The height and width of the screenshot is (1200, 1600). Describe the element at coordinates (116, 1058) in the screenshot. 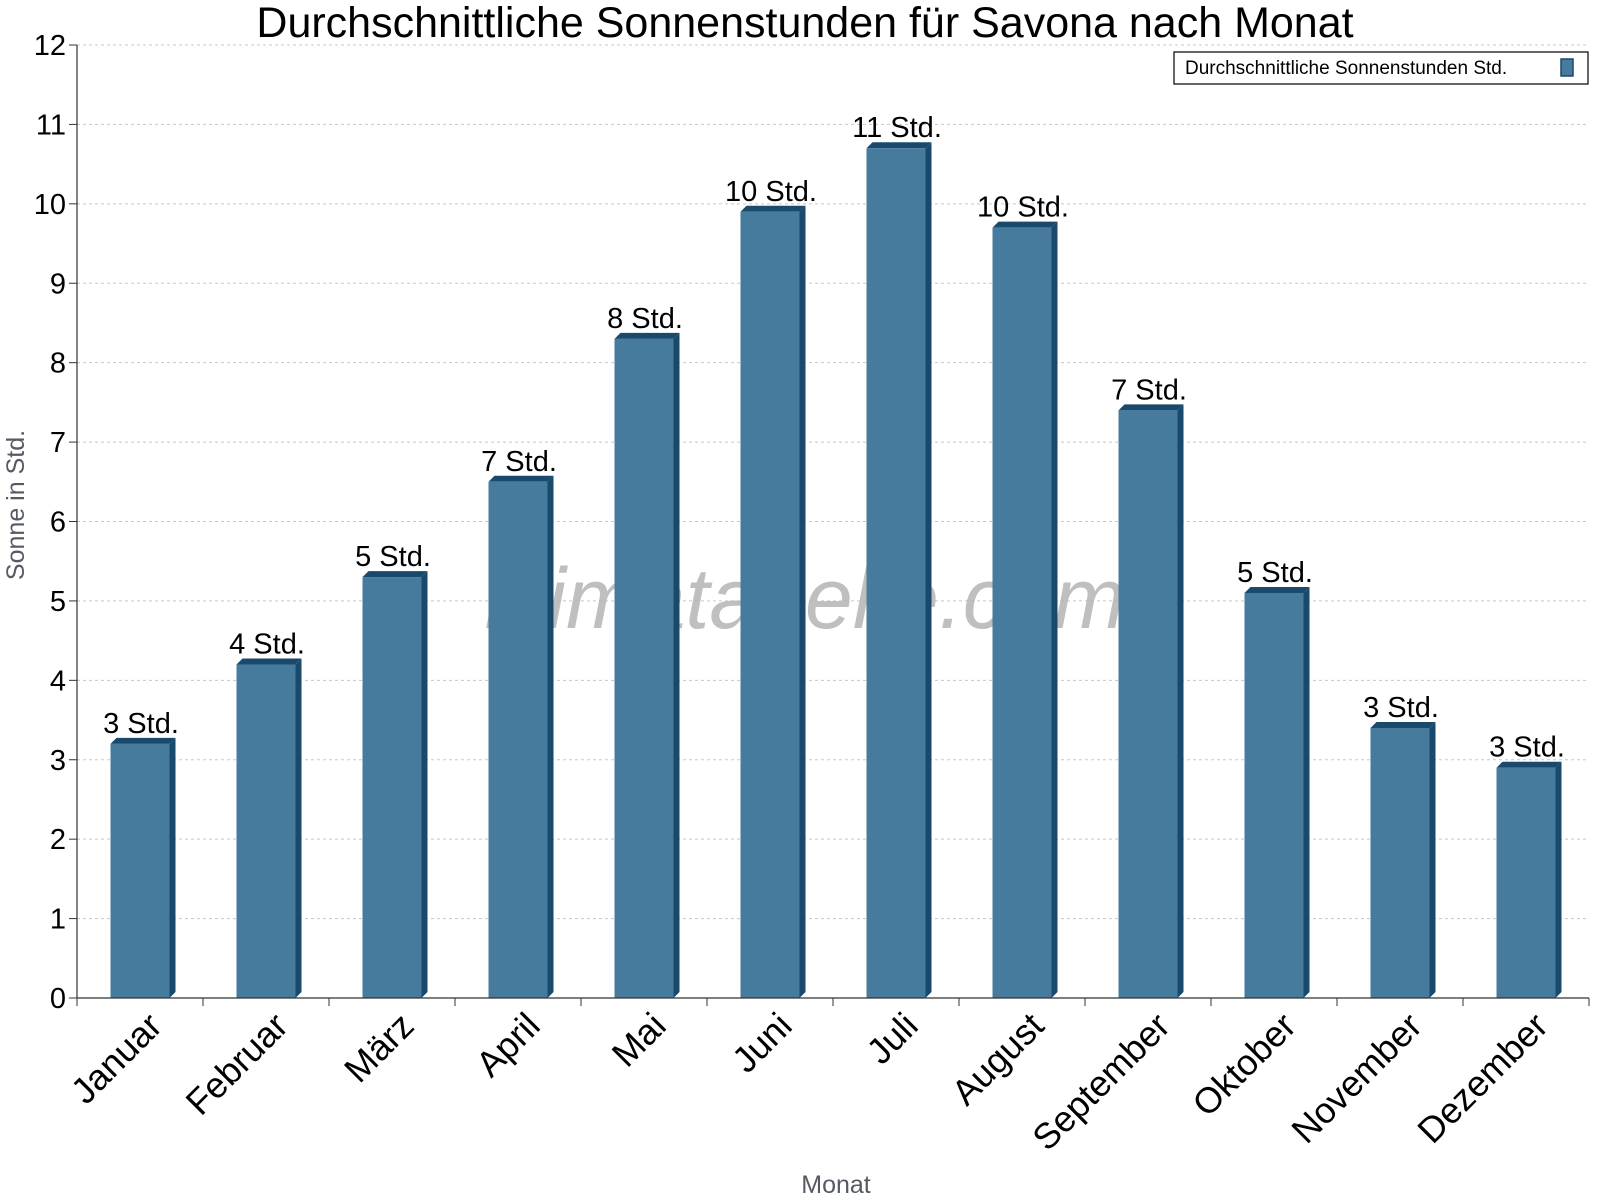

I see `x-tick-label: Januar` at that location.